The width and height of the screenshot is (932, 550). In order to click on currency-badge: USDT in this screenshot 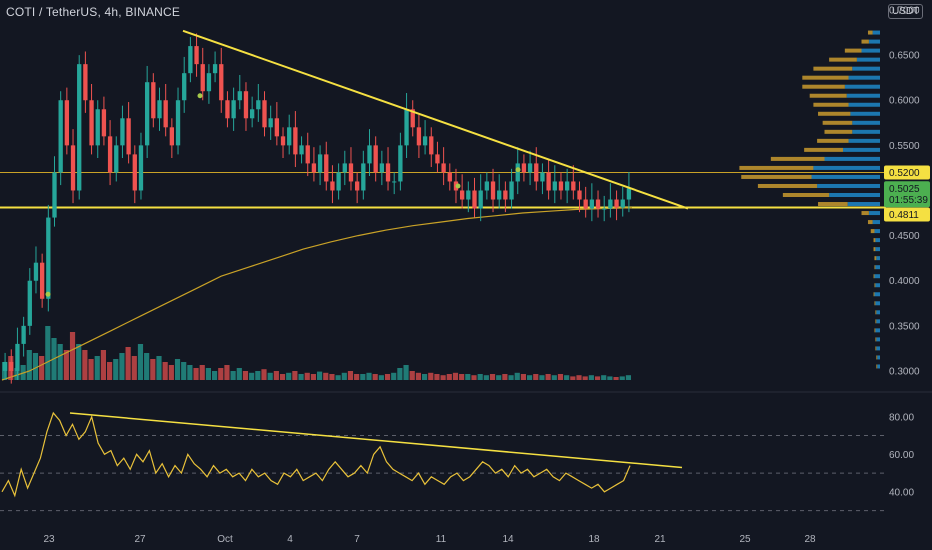, I will do `click(906, 11)`.